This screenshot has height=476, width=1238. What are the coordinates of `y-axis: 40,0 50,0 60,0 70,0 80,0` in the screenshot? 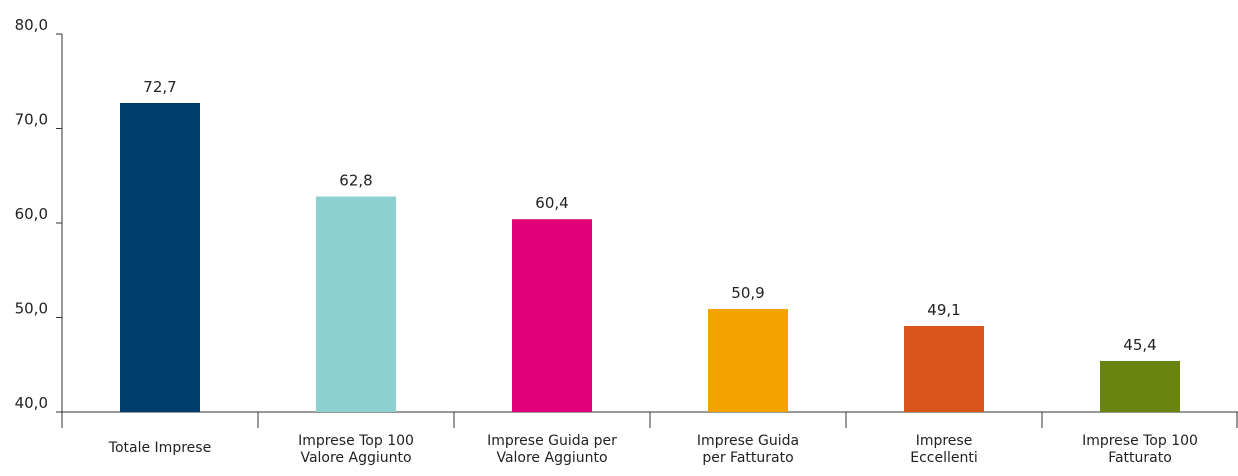 It's located at (39, 214).